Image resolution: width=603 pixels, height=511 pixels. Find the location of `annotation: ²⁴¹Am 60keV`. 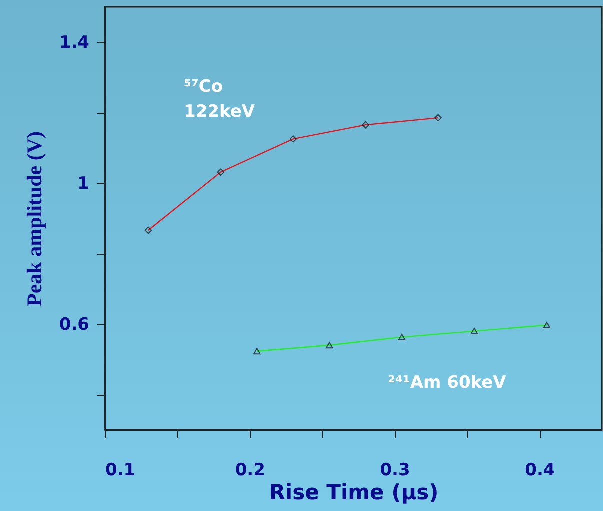

annotation: ²⁴¹Am 60keV is located at coordinates (448, 383).